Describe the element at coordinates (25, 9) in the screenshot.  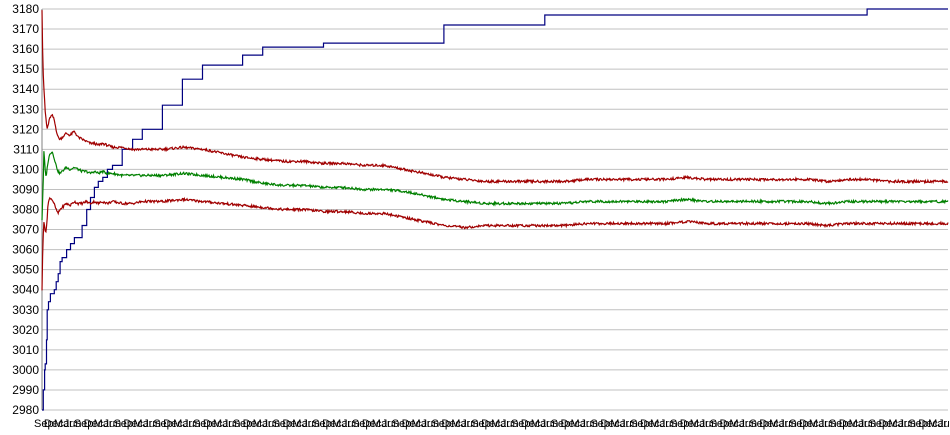
I see `y-tick-label: 3180` at that location.